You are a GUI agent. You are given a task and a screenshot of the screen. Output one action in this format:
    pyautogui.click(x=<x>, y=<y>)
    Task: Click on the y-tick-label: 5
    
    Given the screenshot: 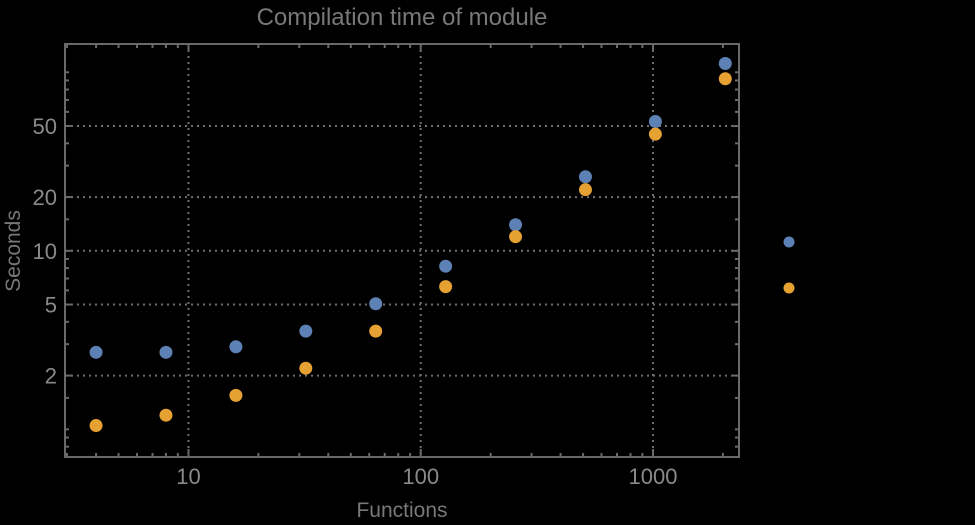 What is the action you would take?
    pyautogui.click(x=51, y=305)
    